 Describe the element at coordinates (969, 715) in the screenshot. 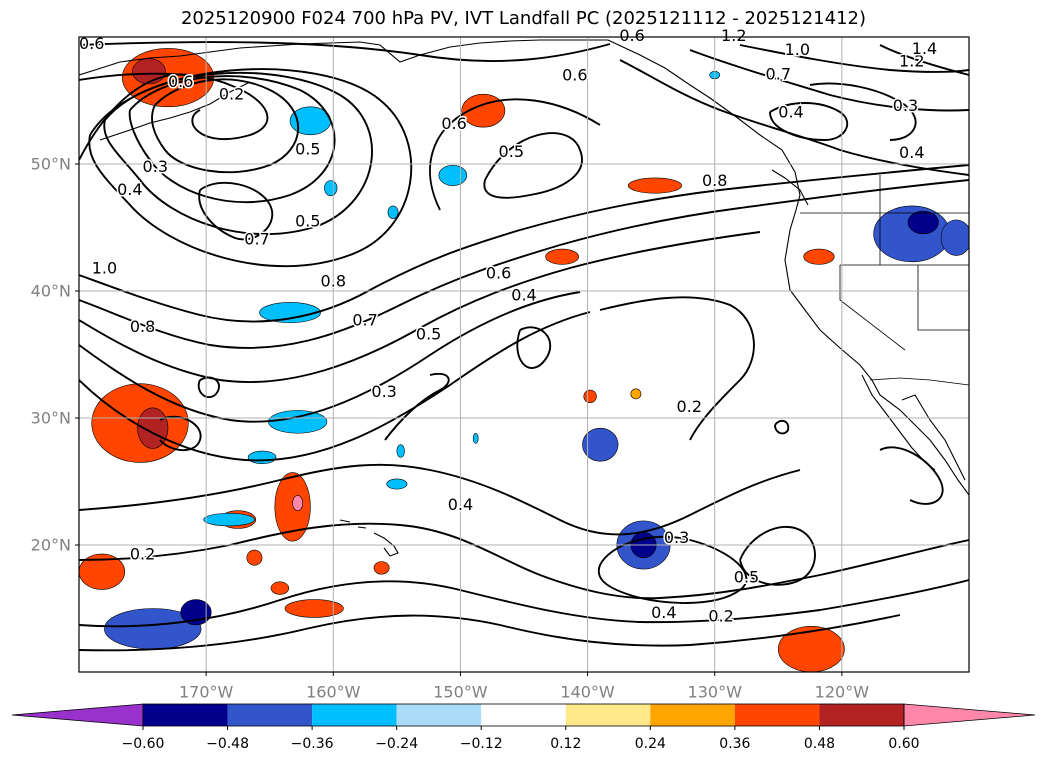

I see `colorbar-over-extension` at that location.